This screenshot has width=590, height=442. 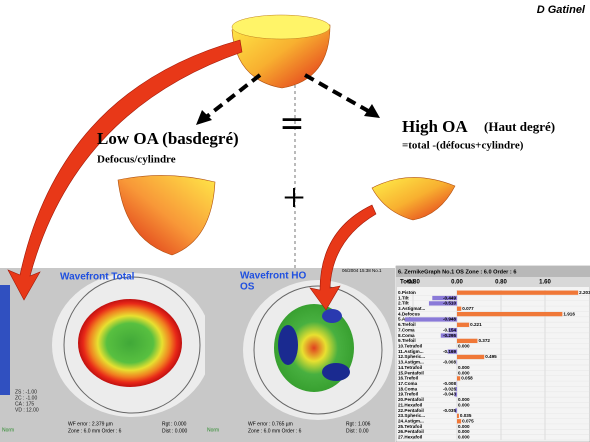 What do you see at coordinates (410, 345) in the screenshot?
I see `row-name: 10.Tetrafoil` at bounding box center [410, 345].